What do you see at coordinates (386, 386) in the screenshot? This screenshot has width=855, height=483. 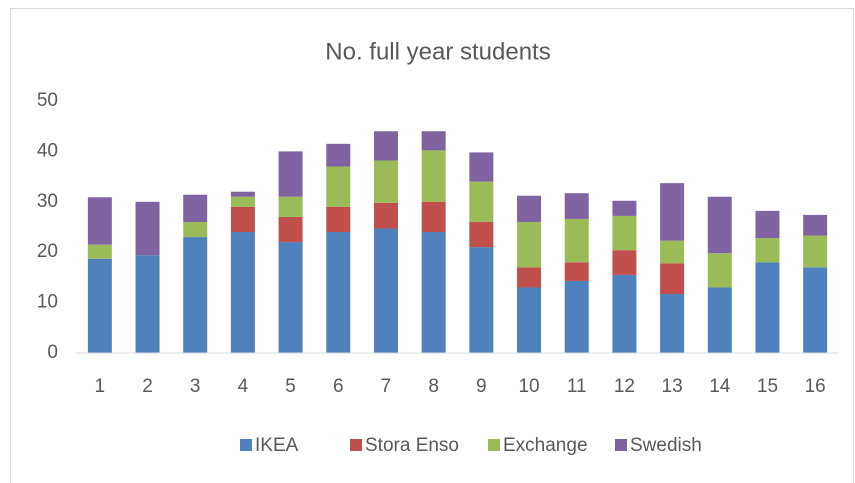 I see `x-tick-label: 7` at bounding box center [386, 386].